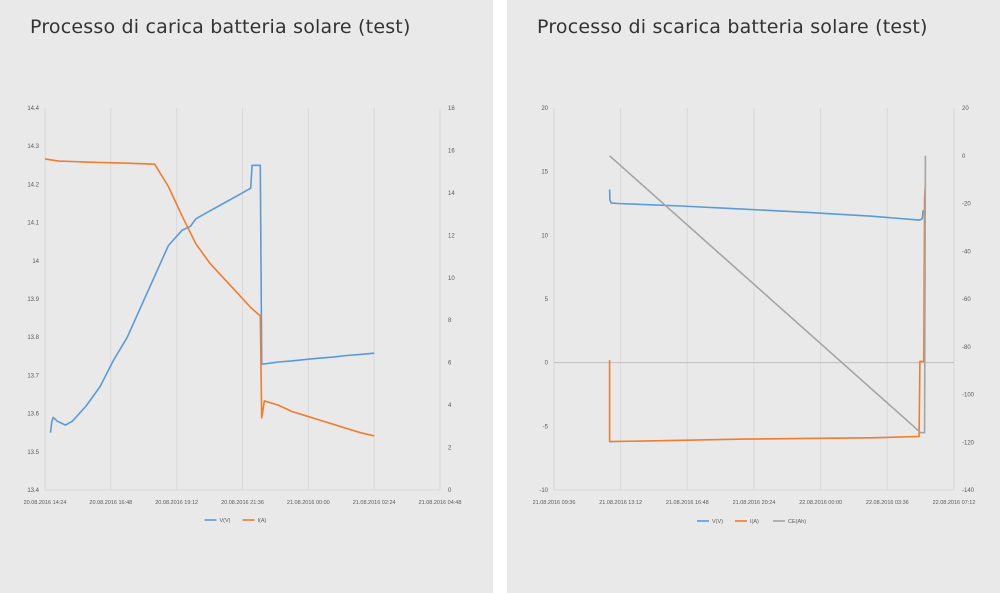 The image size is (1000, 593). Describe the element at coordinates (33, 185) in the screenshot. I see `y-left-tick-label: 14.2` at that location.